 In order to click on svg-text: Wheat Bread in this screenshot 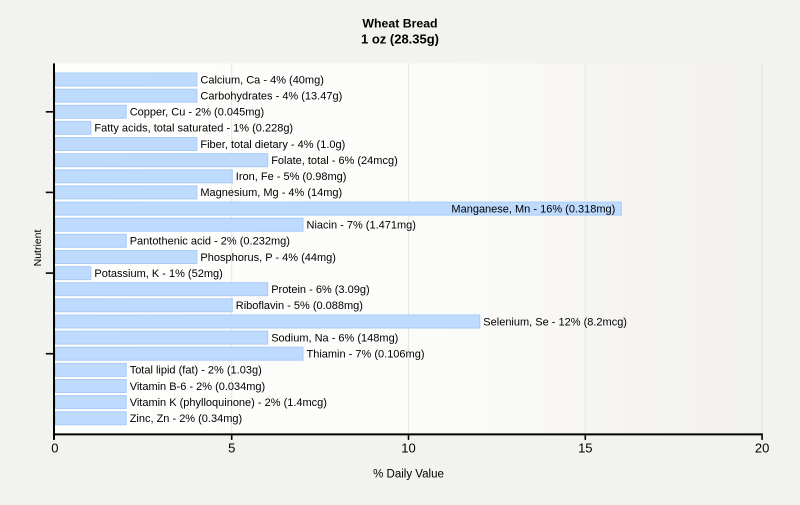, I will do `click(399, 23)`.